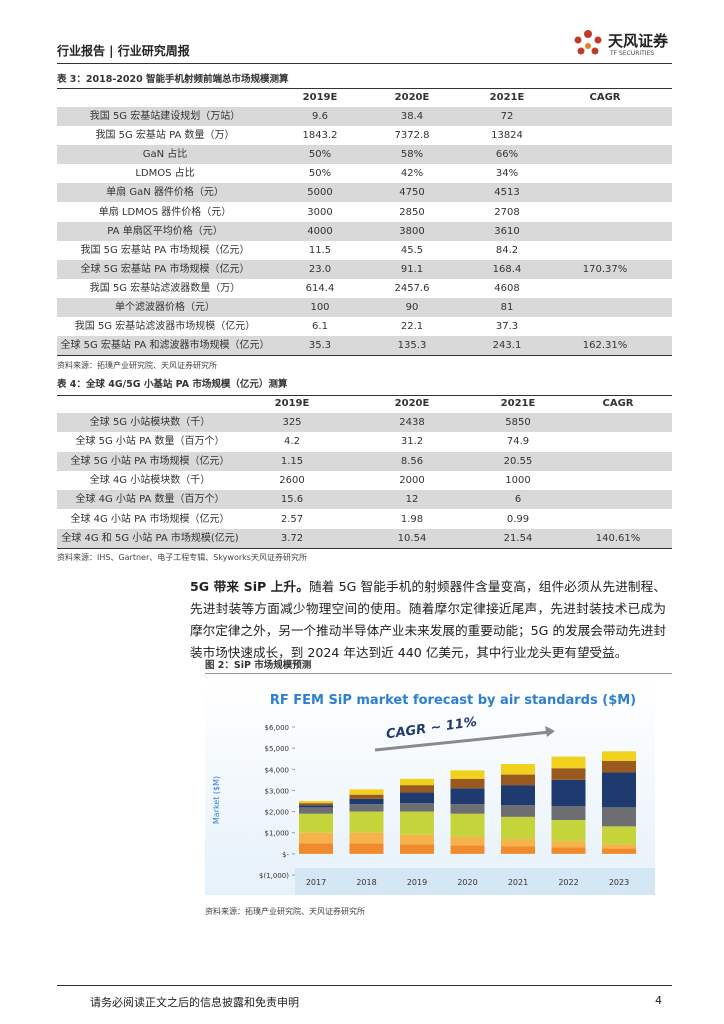 Image resolution: width=724 pixels, height=1024 pixels. I want to click on table-cell: 2850, so click(412, 212).